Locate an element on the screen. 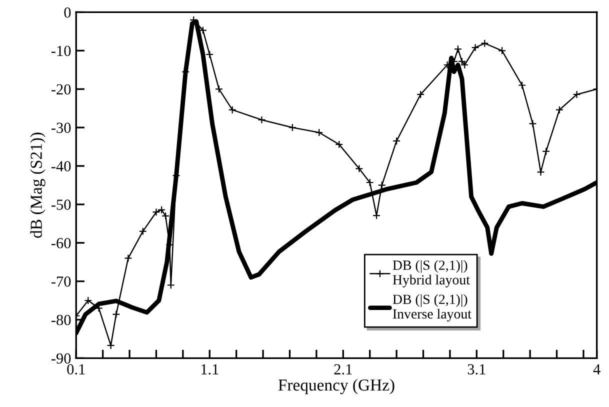  y-tick-label: -40 is located at coordinates (61, 166).